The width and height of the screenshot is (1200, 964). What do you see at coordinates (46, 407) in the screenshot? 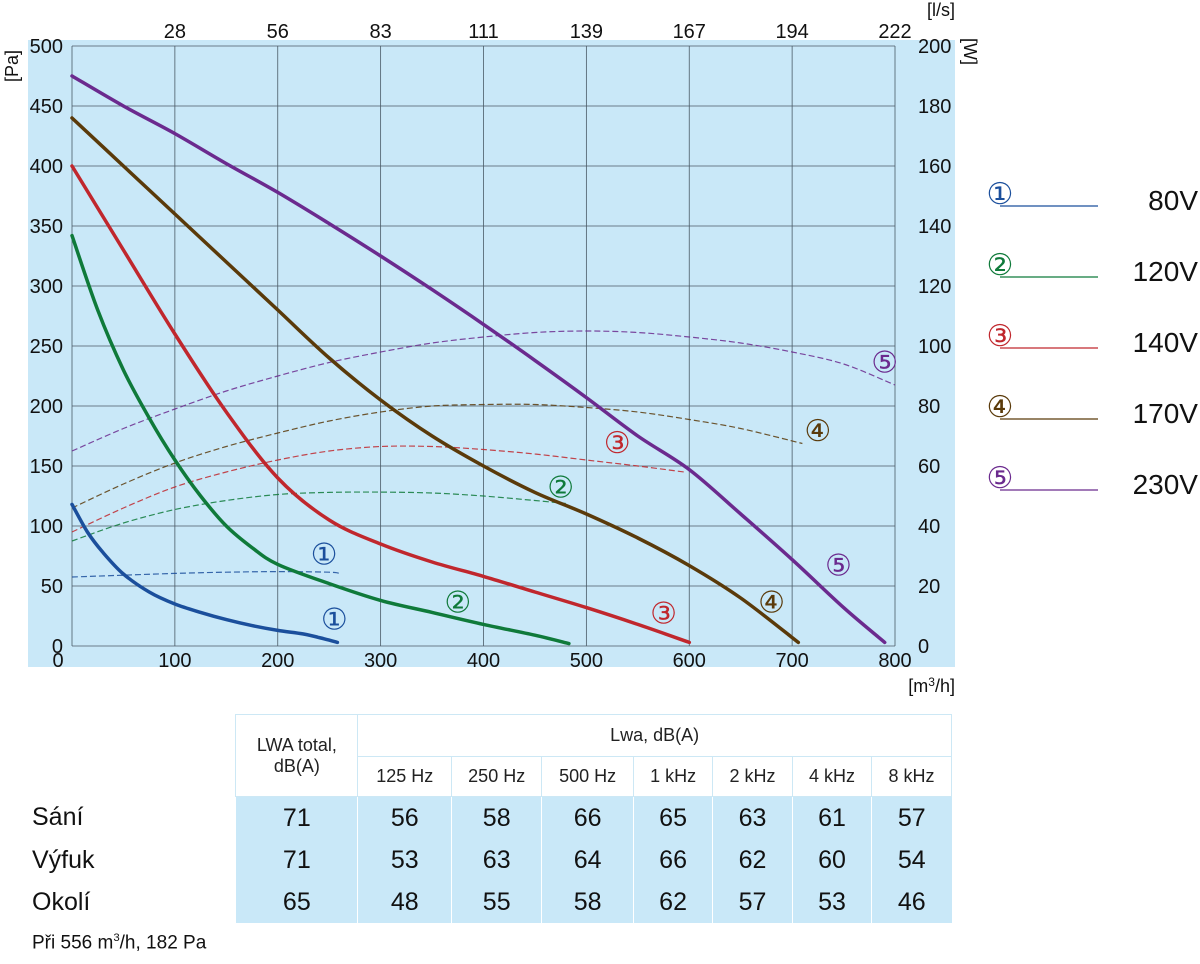
I see `y-tick-label: 200` at bounding box center [46, 407].